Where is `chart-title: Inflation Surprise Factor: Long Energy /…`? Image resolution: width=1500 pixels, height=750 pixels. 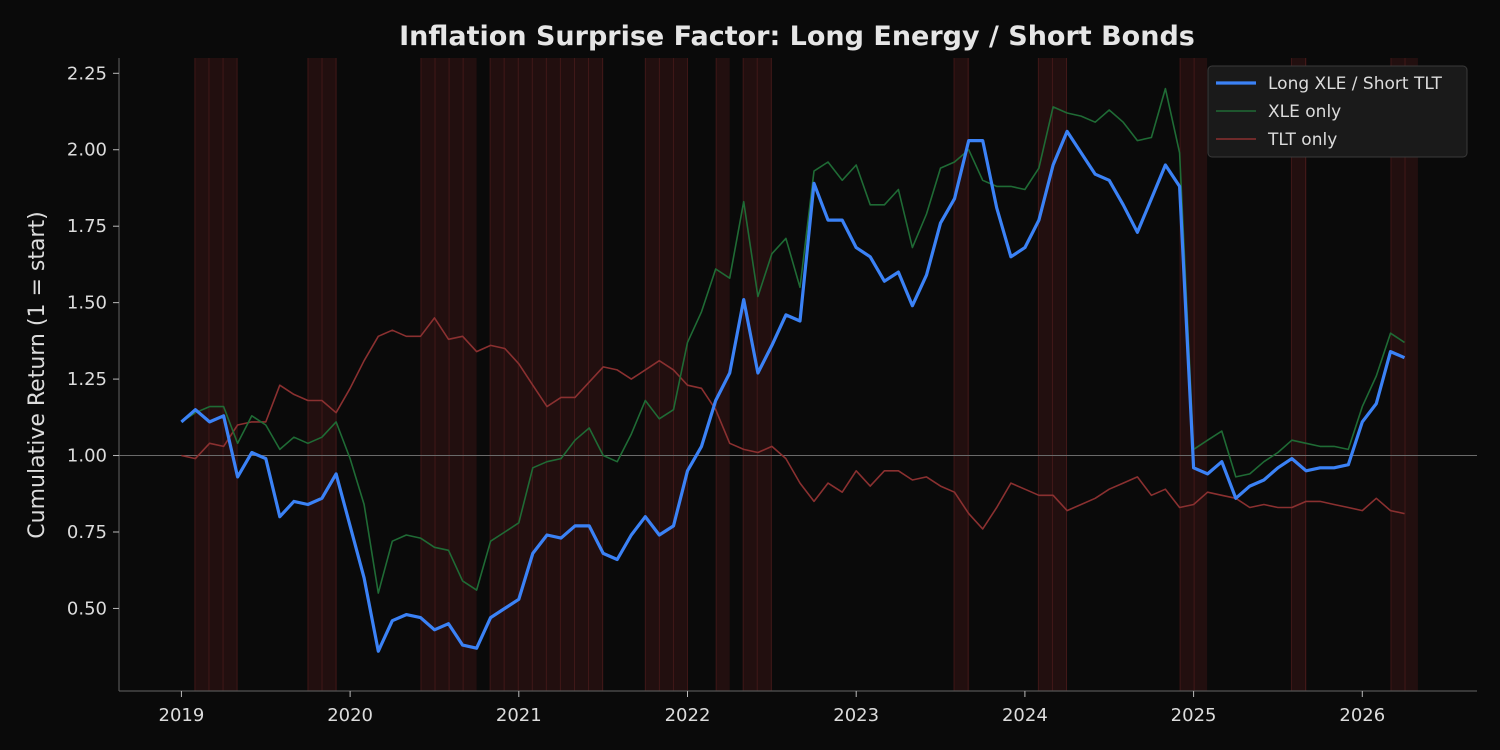
chart-title: Inflation Surprise Factor: Long Energy /… is located at coordinates (797, 36).